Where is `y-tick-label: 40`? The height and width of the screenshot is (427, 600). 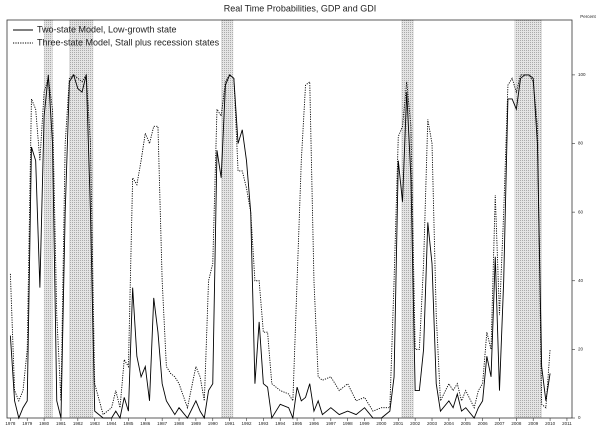 y-tick-label: 40 is located at coordinates (581, 280).